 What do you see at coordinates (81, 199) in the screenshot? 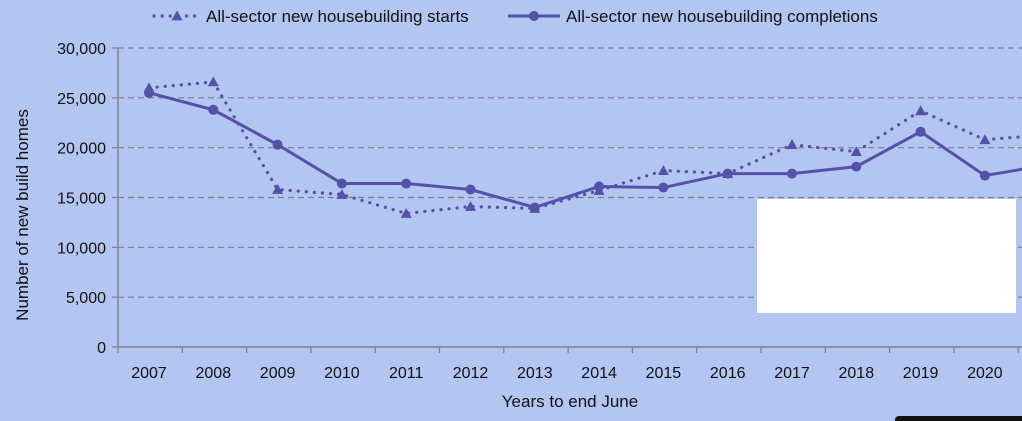
I see `y-tick-label: 15,000` at bounding box center [81, 199].